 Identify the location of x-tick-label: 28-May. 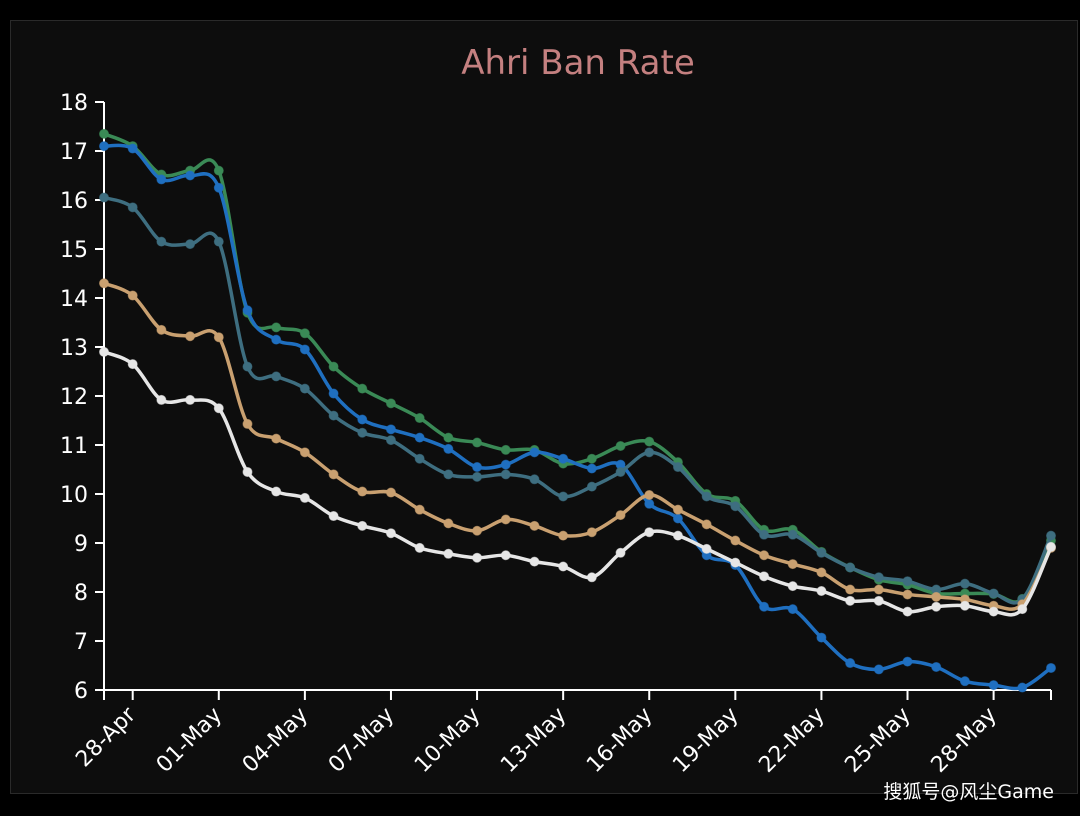
(964, 740).